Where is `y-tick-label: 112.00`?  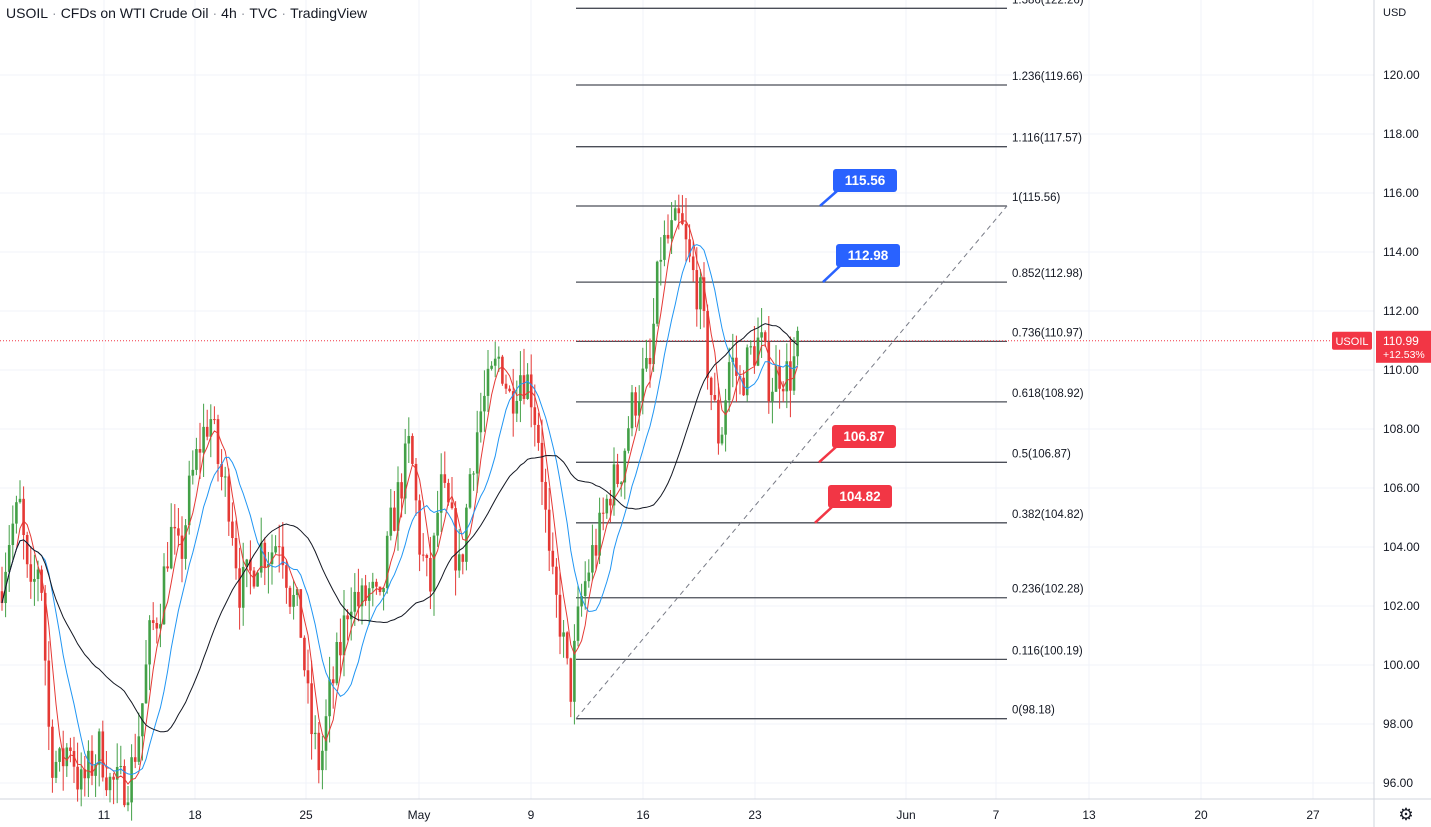 y-tick-label: 112.00 is located at coordinates (1401, 311).